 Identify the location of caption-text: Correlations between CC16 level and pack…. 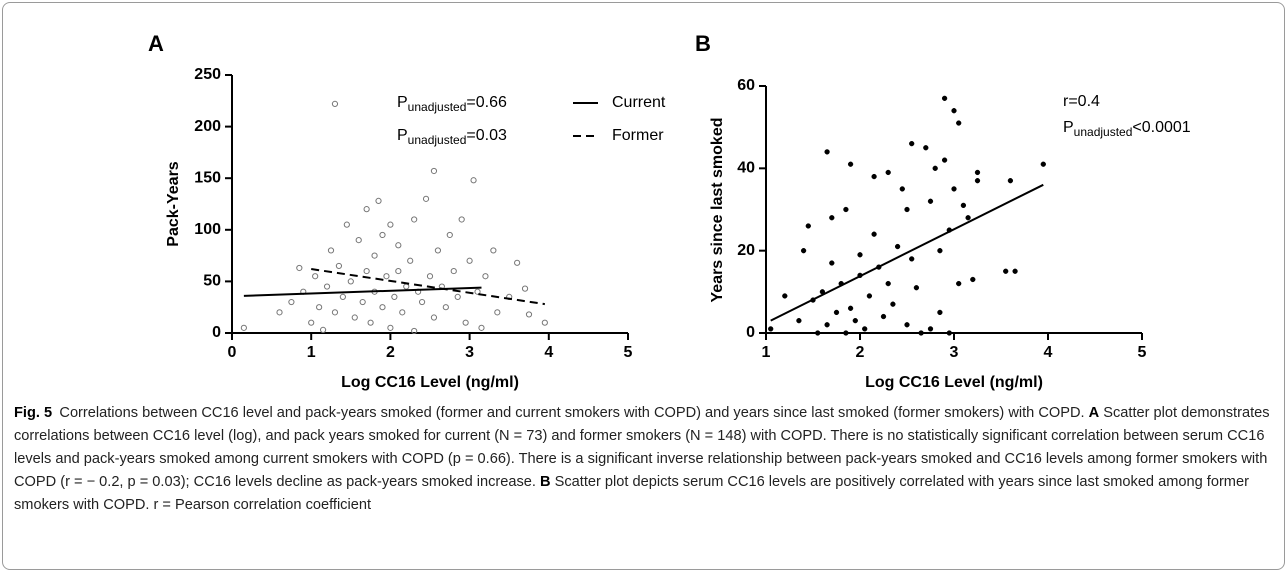
(572, 413).